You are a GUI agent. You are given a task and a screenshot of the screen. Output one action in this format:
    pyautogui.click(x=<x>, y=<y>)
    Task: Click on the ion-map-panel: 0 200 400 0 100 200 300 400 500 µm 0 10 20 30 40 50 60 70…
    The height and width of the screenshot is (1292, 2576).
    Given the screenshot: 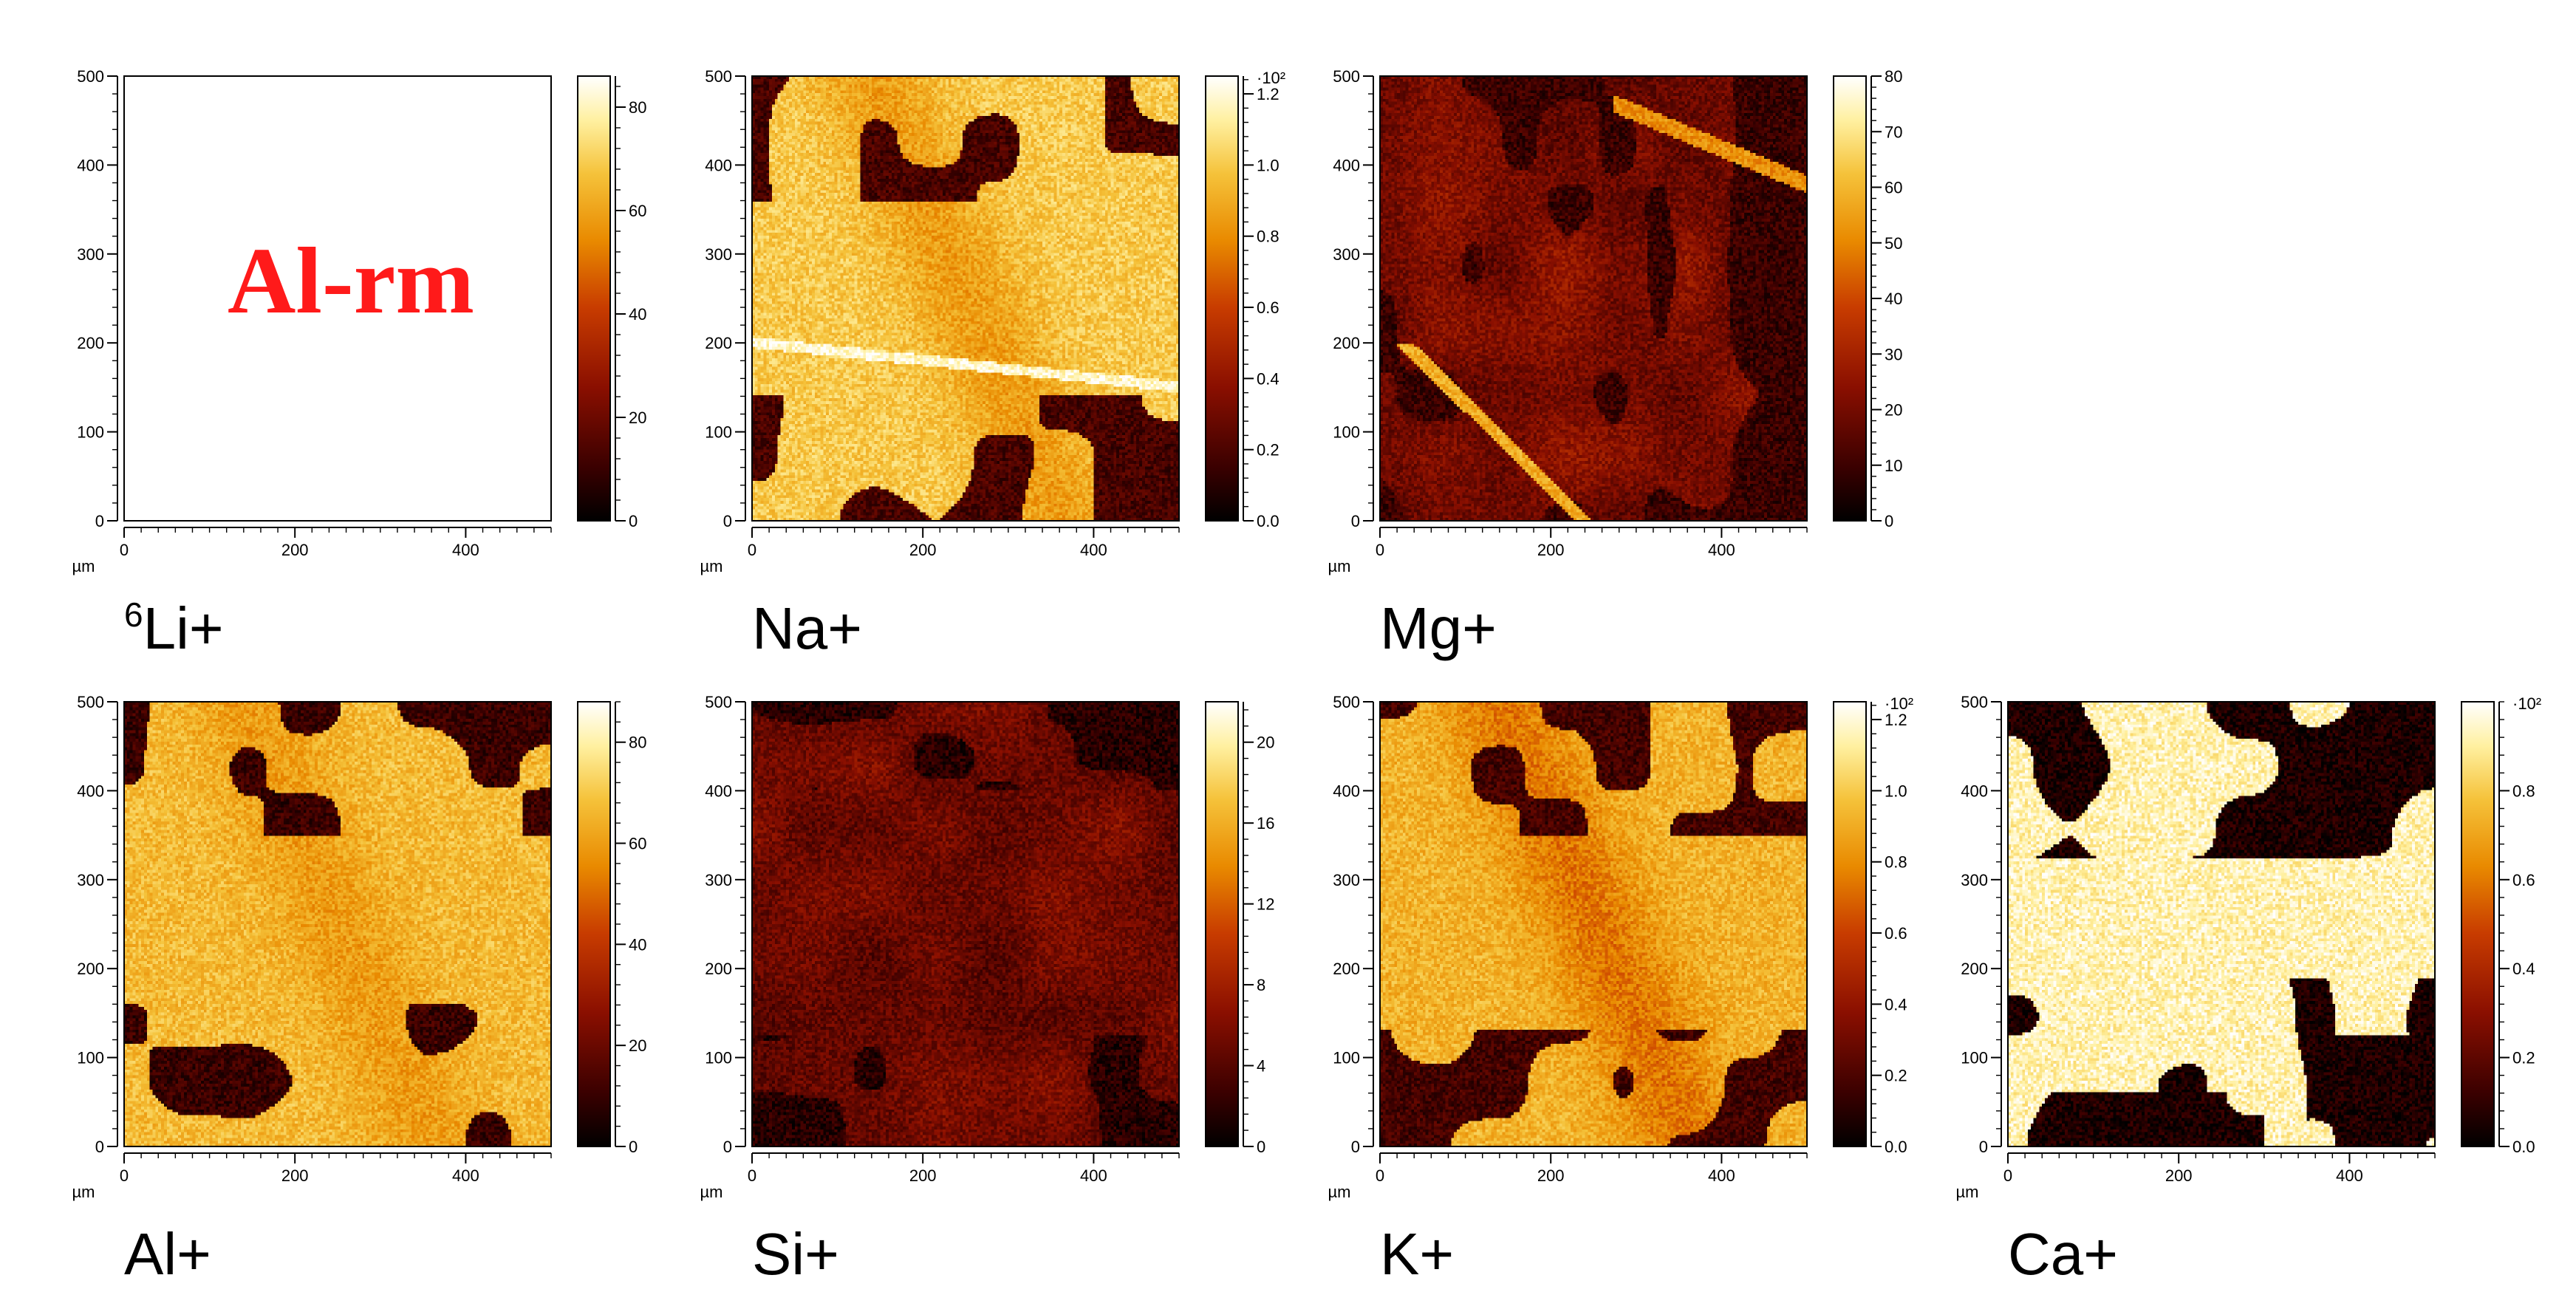 What is the action you would take?
    pyautogui.click(x=1615, y=364)
    